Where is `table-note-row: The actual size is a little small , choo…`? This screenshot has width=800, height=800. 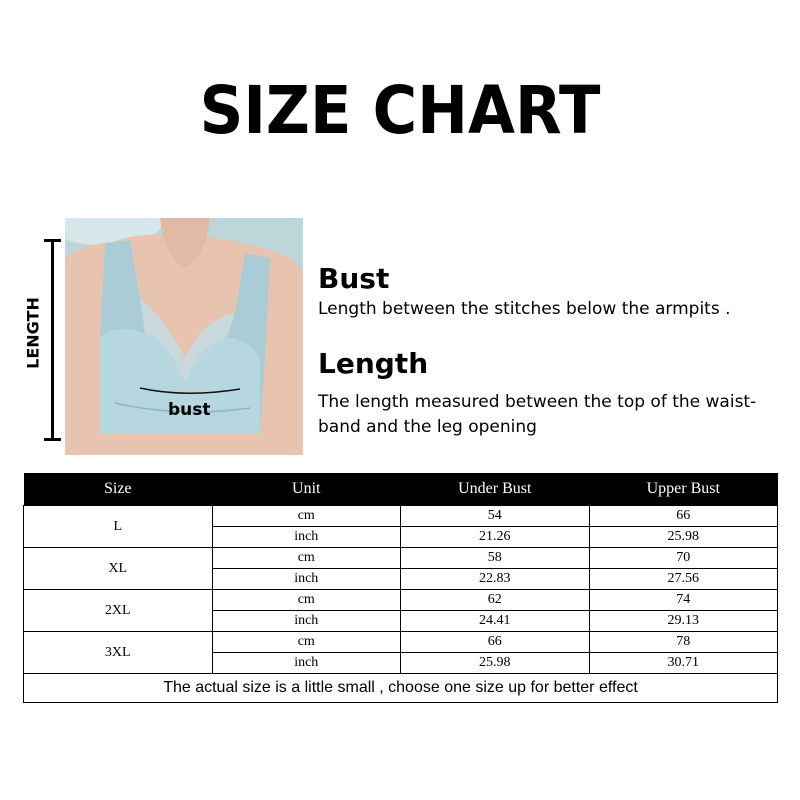 table-note-row: The actual size is a little small , choo… is located at coordinates (400, 688).